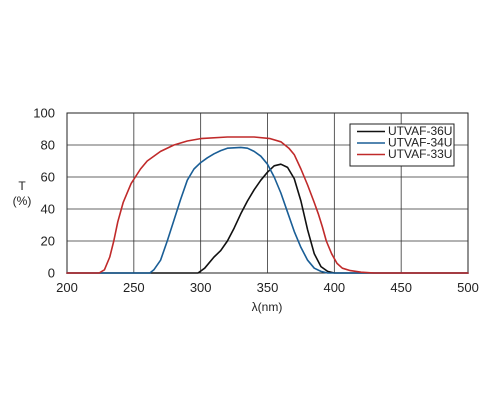 Image resolution: width=500 pixels, height=417 pixels. Describe the element at coordinates (468, 287) in the screenshot. I see `x-tick-label: 500` at that location.